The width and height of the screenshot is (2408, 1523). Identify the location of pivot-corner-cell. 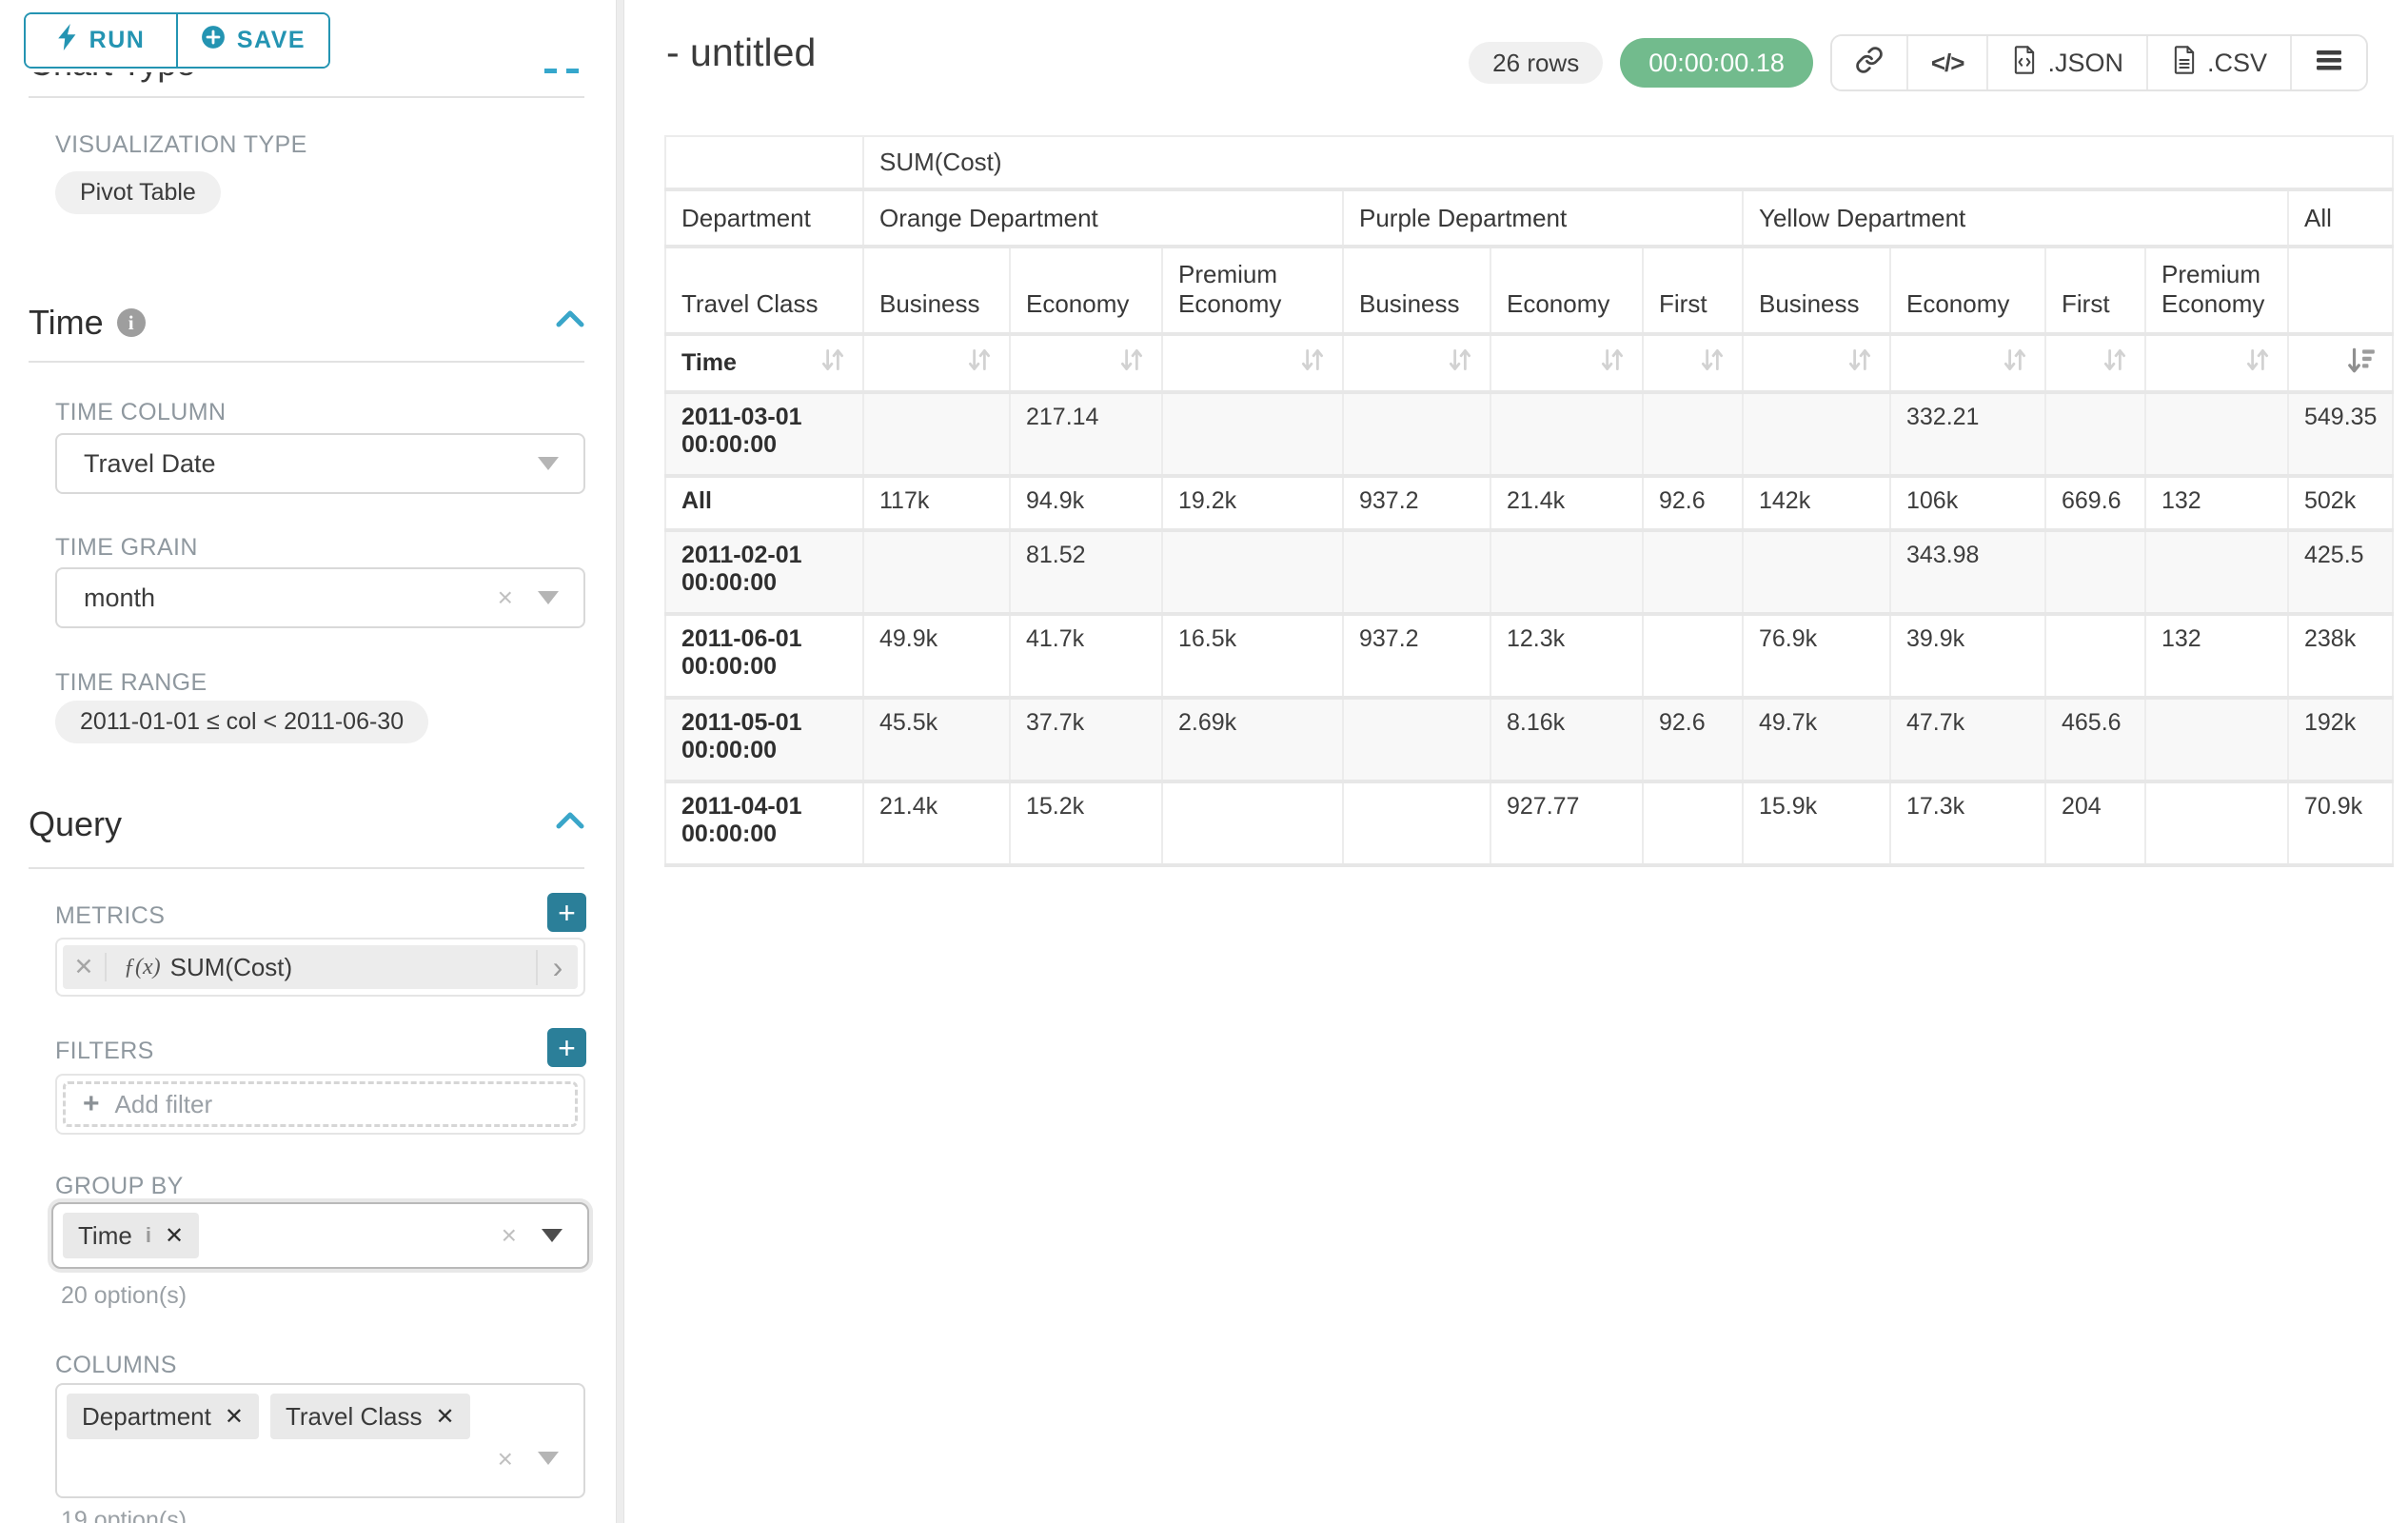
(764, 164).